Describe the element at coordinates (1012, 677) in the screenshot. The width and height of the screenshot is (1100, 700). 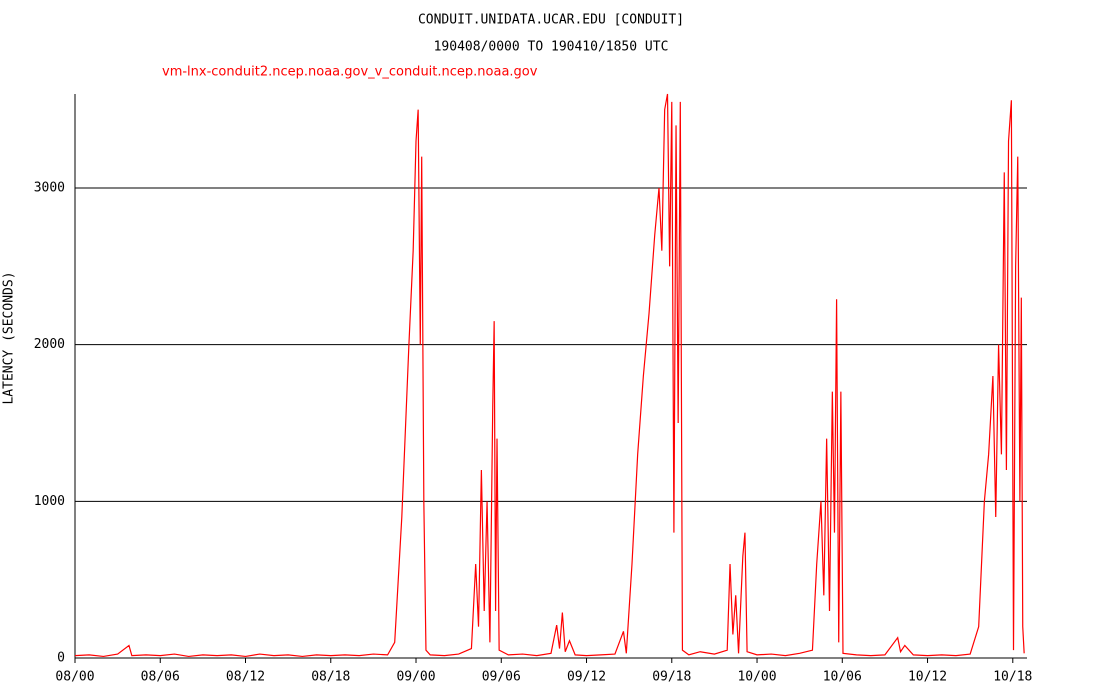
I see `x-tick-label: 10/18` at that location.